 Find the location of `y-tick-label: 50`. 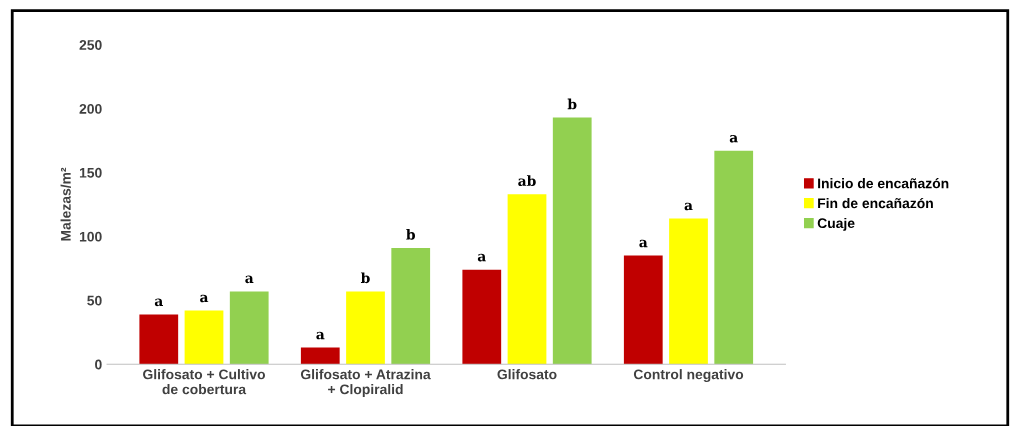

y-tick-label: 50 is located at coordinates (94, 300).